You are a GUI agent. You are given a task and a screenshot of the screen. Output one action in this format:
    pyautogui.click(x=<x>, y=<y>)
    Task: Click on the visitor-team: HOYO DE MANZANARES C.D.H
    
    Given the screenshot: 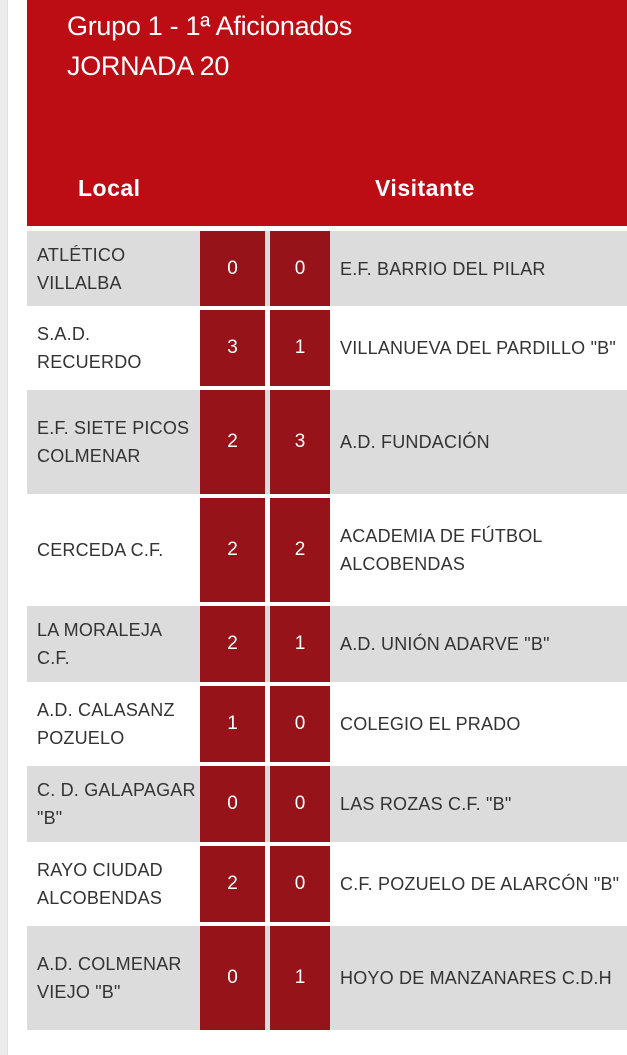 What is the action you would take?
    pyautogui.click(x=476, y=978)
    